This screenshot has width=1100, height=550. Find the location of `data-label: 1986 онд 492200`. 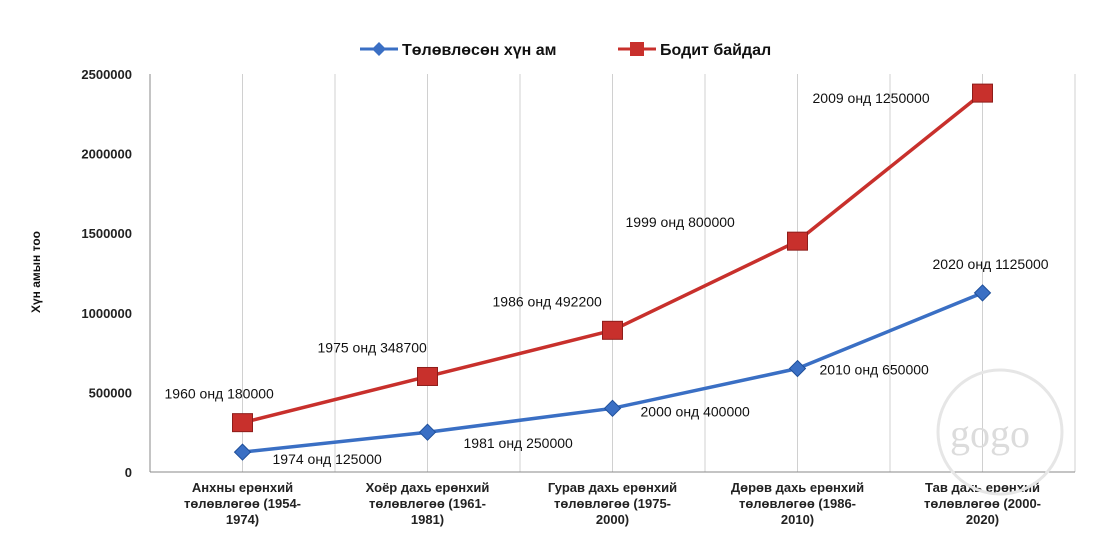

data-label: 1986 онд 492200 is located at coordinates (548, 301).